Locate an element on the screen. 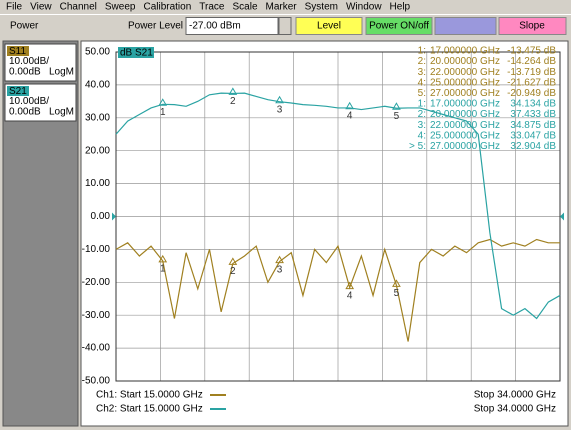  y-tick-label: -50.00 is located at coordinates (96, 381).